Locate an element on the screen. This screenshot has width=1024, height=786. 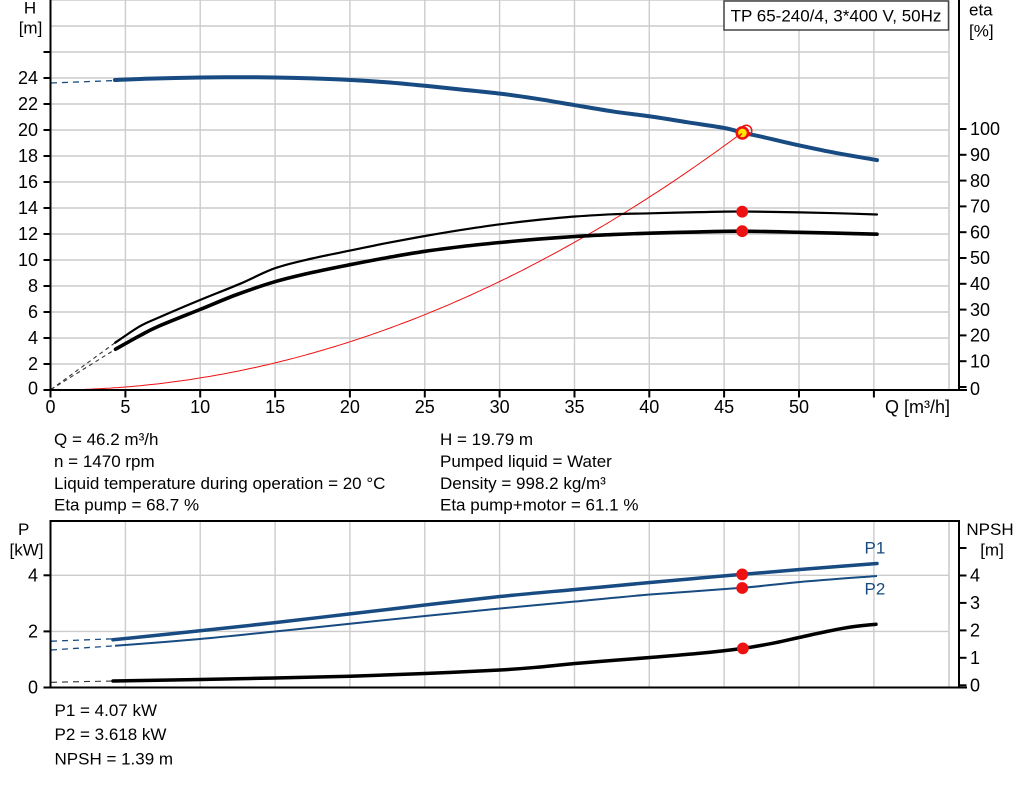
svg-text: 22 is located at coordinates (28, 104).